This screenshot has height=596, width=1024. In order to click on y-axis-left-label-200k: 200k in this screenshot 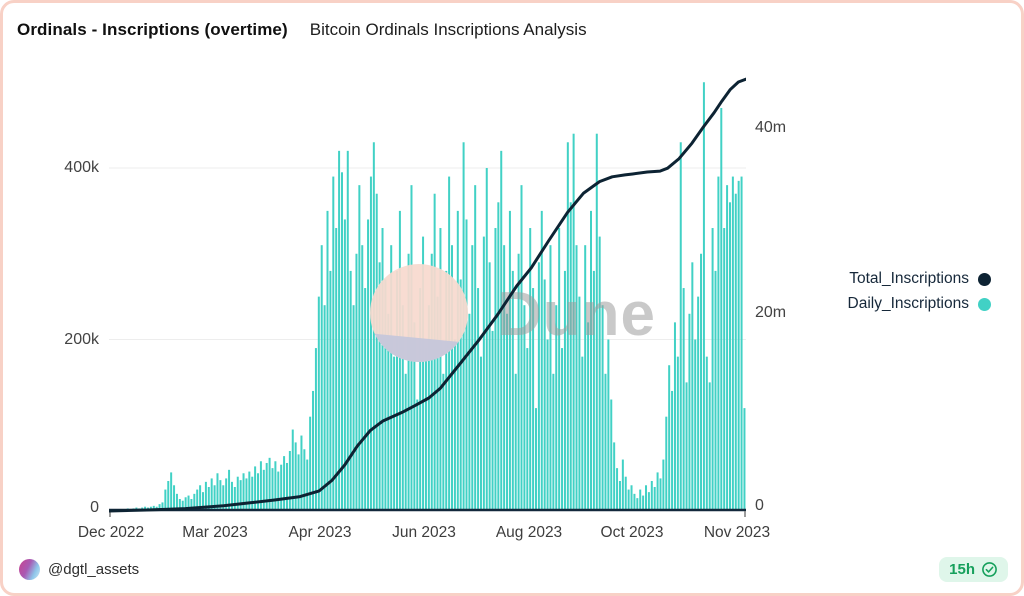, I will do `click(81, 339)`.